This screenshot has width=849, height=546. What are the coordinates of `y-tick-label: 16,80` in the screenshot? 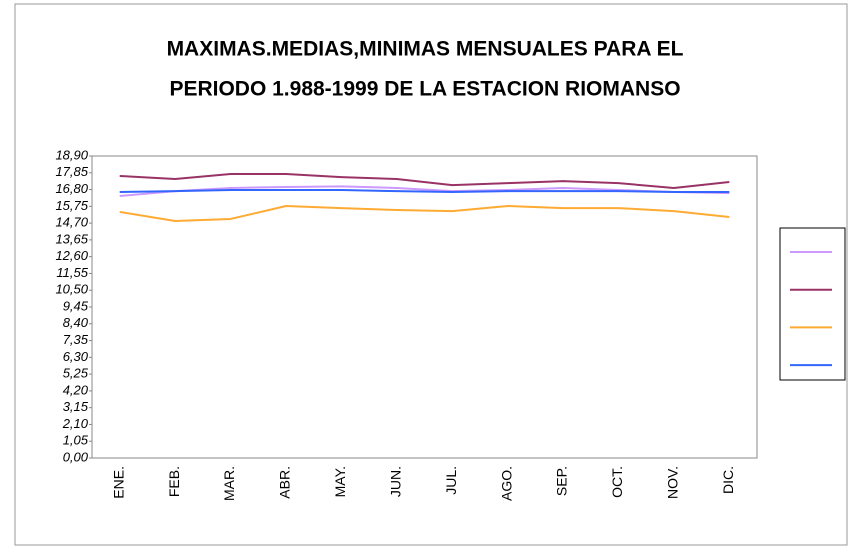 It's located at (71, 188).